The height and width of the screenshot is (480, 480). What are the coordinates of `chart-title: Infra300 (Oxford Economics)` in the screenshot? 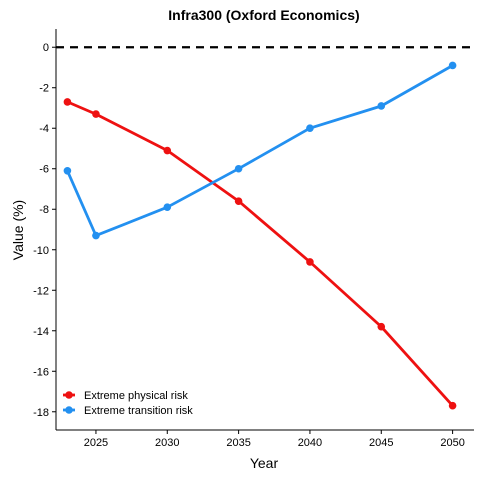 It's located at (263, 15).